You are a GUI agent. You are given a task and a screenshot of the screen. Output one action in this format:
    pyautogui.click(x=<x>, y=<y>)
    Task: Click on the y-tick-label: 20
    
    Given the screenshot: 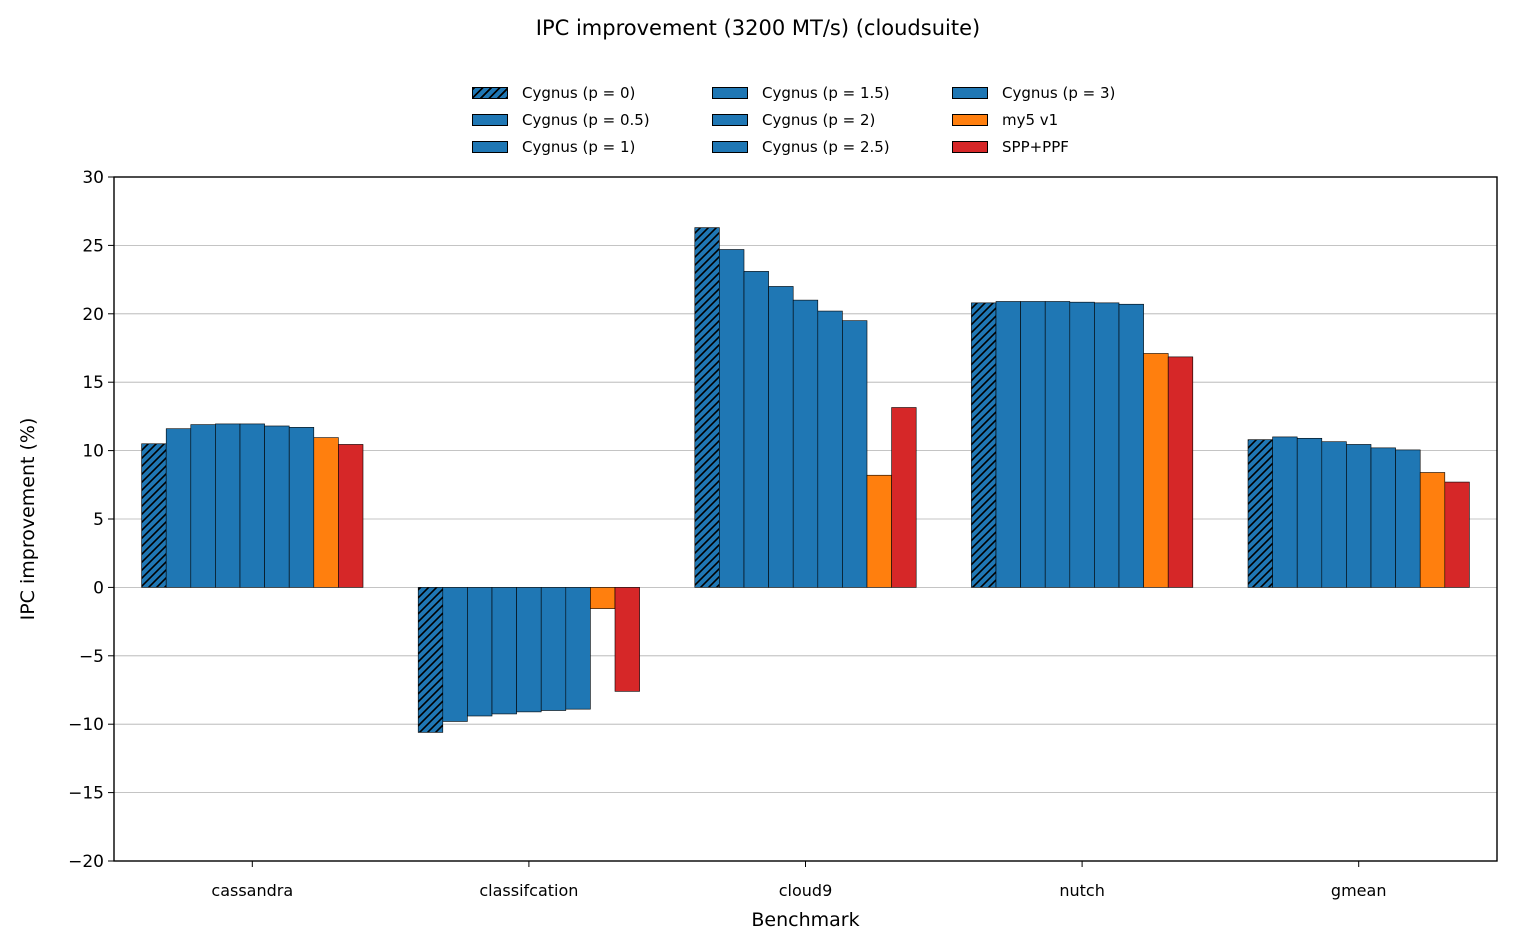 What is the action you would take?
    pyautogui.click(x=93, y=315)
    